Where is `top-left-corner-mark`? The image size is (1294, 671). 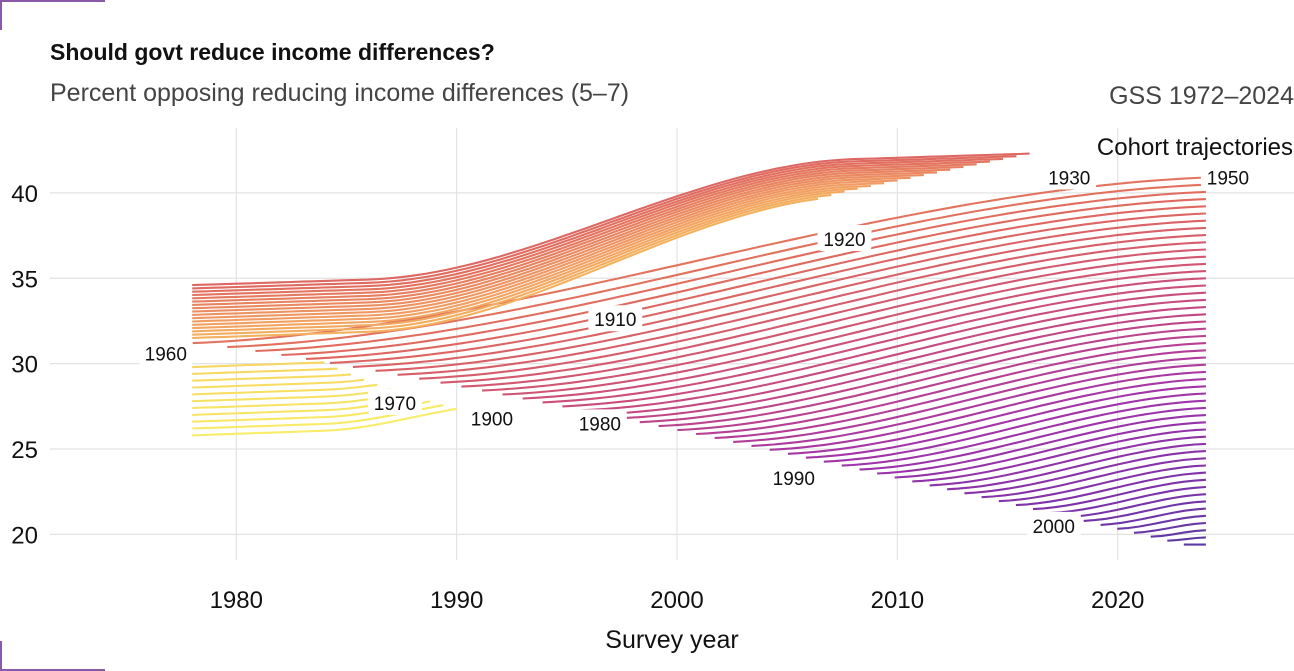 top-left-corner-mark is located at coordinates (52, 15).